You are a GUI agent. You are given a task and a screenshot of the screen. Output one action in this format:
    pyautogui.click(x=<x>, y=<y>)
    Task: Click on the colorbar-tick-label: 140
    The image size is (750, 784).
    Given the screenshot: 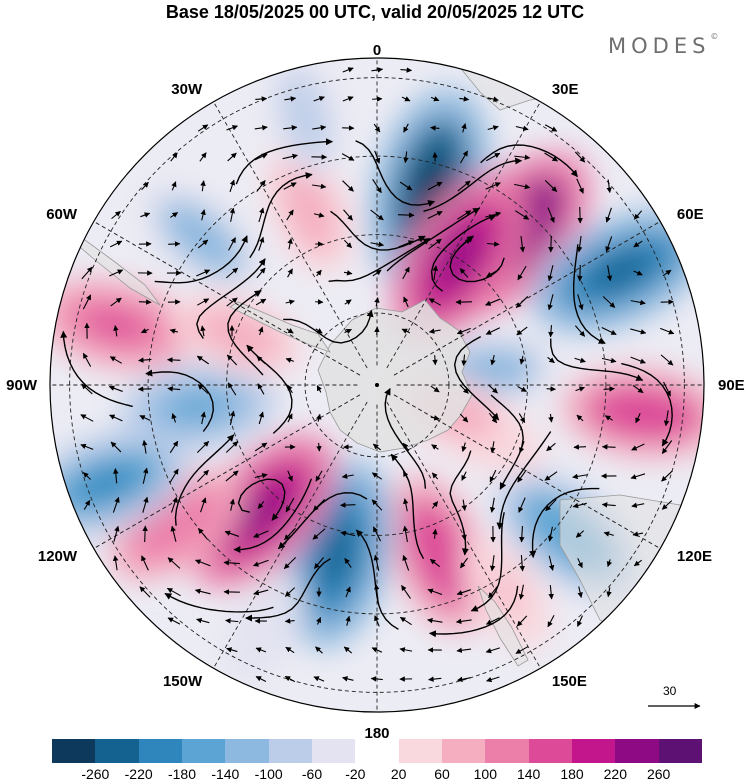 What is the action you would take?
    pyautogui.click(x=528, y=774)
    